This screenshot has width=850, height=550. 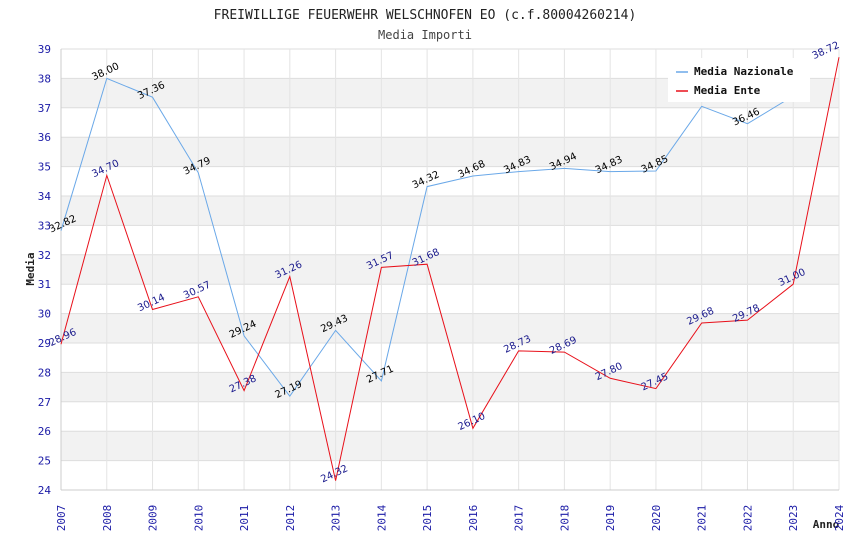 I want to click on x-tick-label: 2008, so click(x=107, y=518).